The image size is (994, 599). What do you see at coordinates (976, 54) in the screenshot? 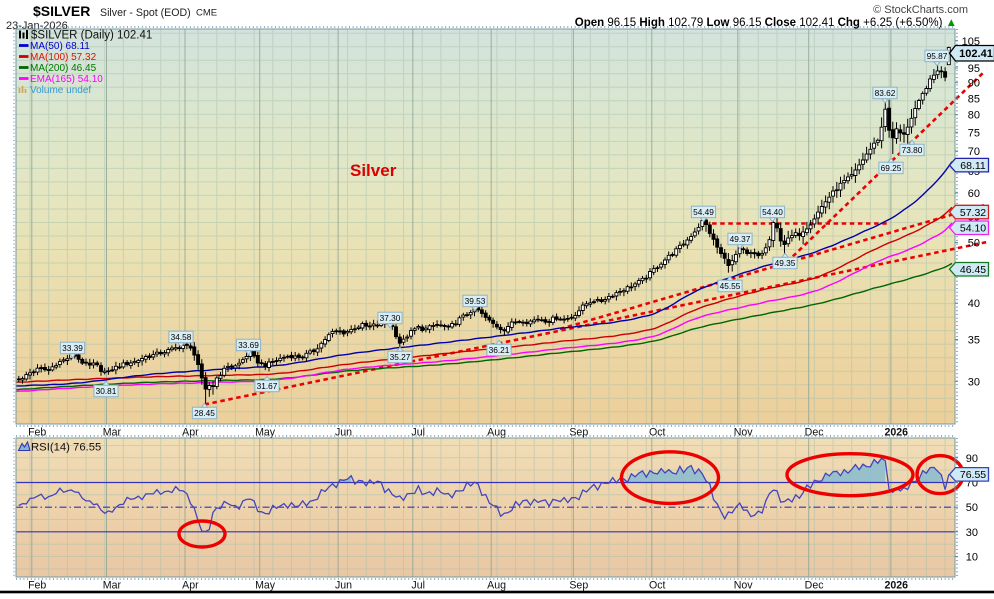
I see `svg-text: 102.41` at bounding box center [976, 54].